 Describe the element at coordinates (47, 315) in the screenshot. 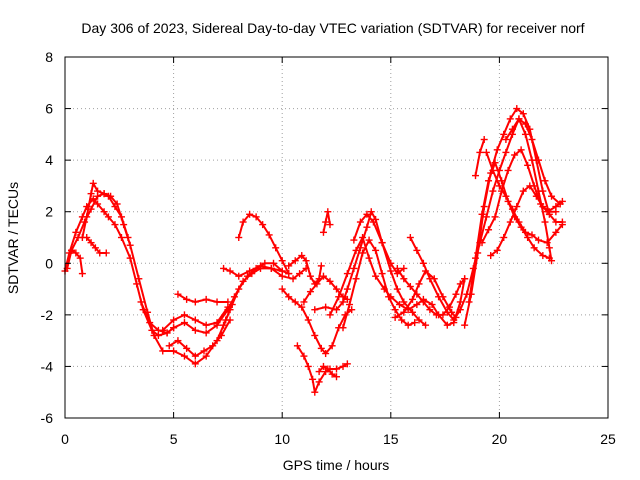

I see `y-tick-label: -2` at that location.